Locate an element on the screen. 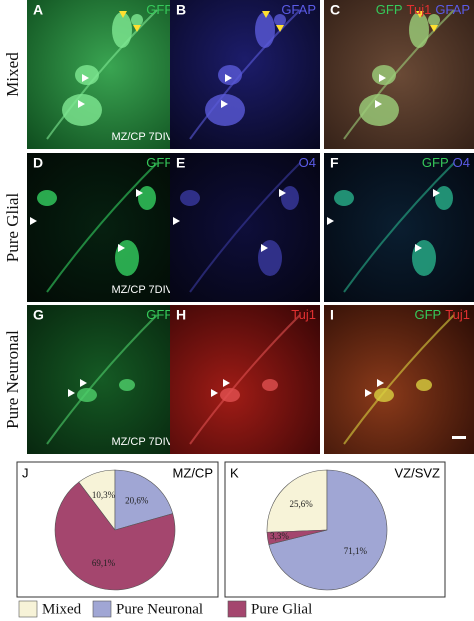  slice-label: 20,6% is located at coordinates (137, 500).